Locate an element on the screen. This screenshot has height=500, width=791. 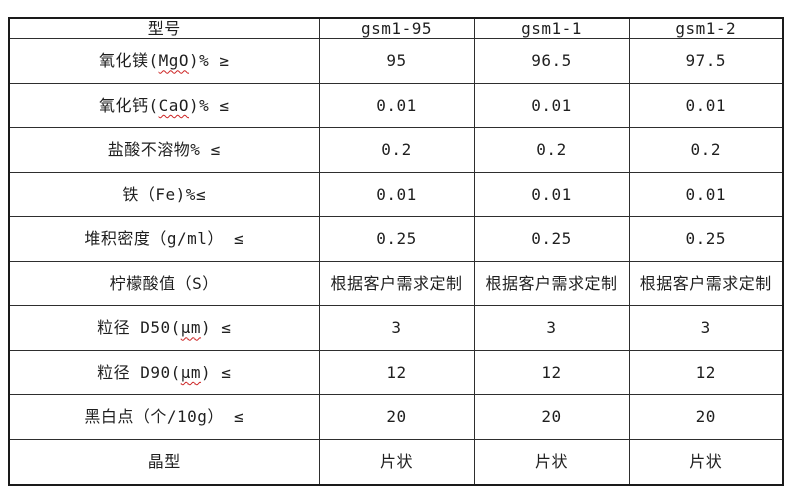
spec-value: 95 is located at coordinates (396, 61).